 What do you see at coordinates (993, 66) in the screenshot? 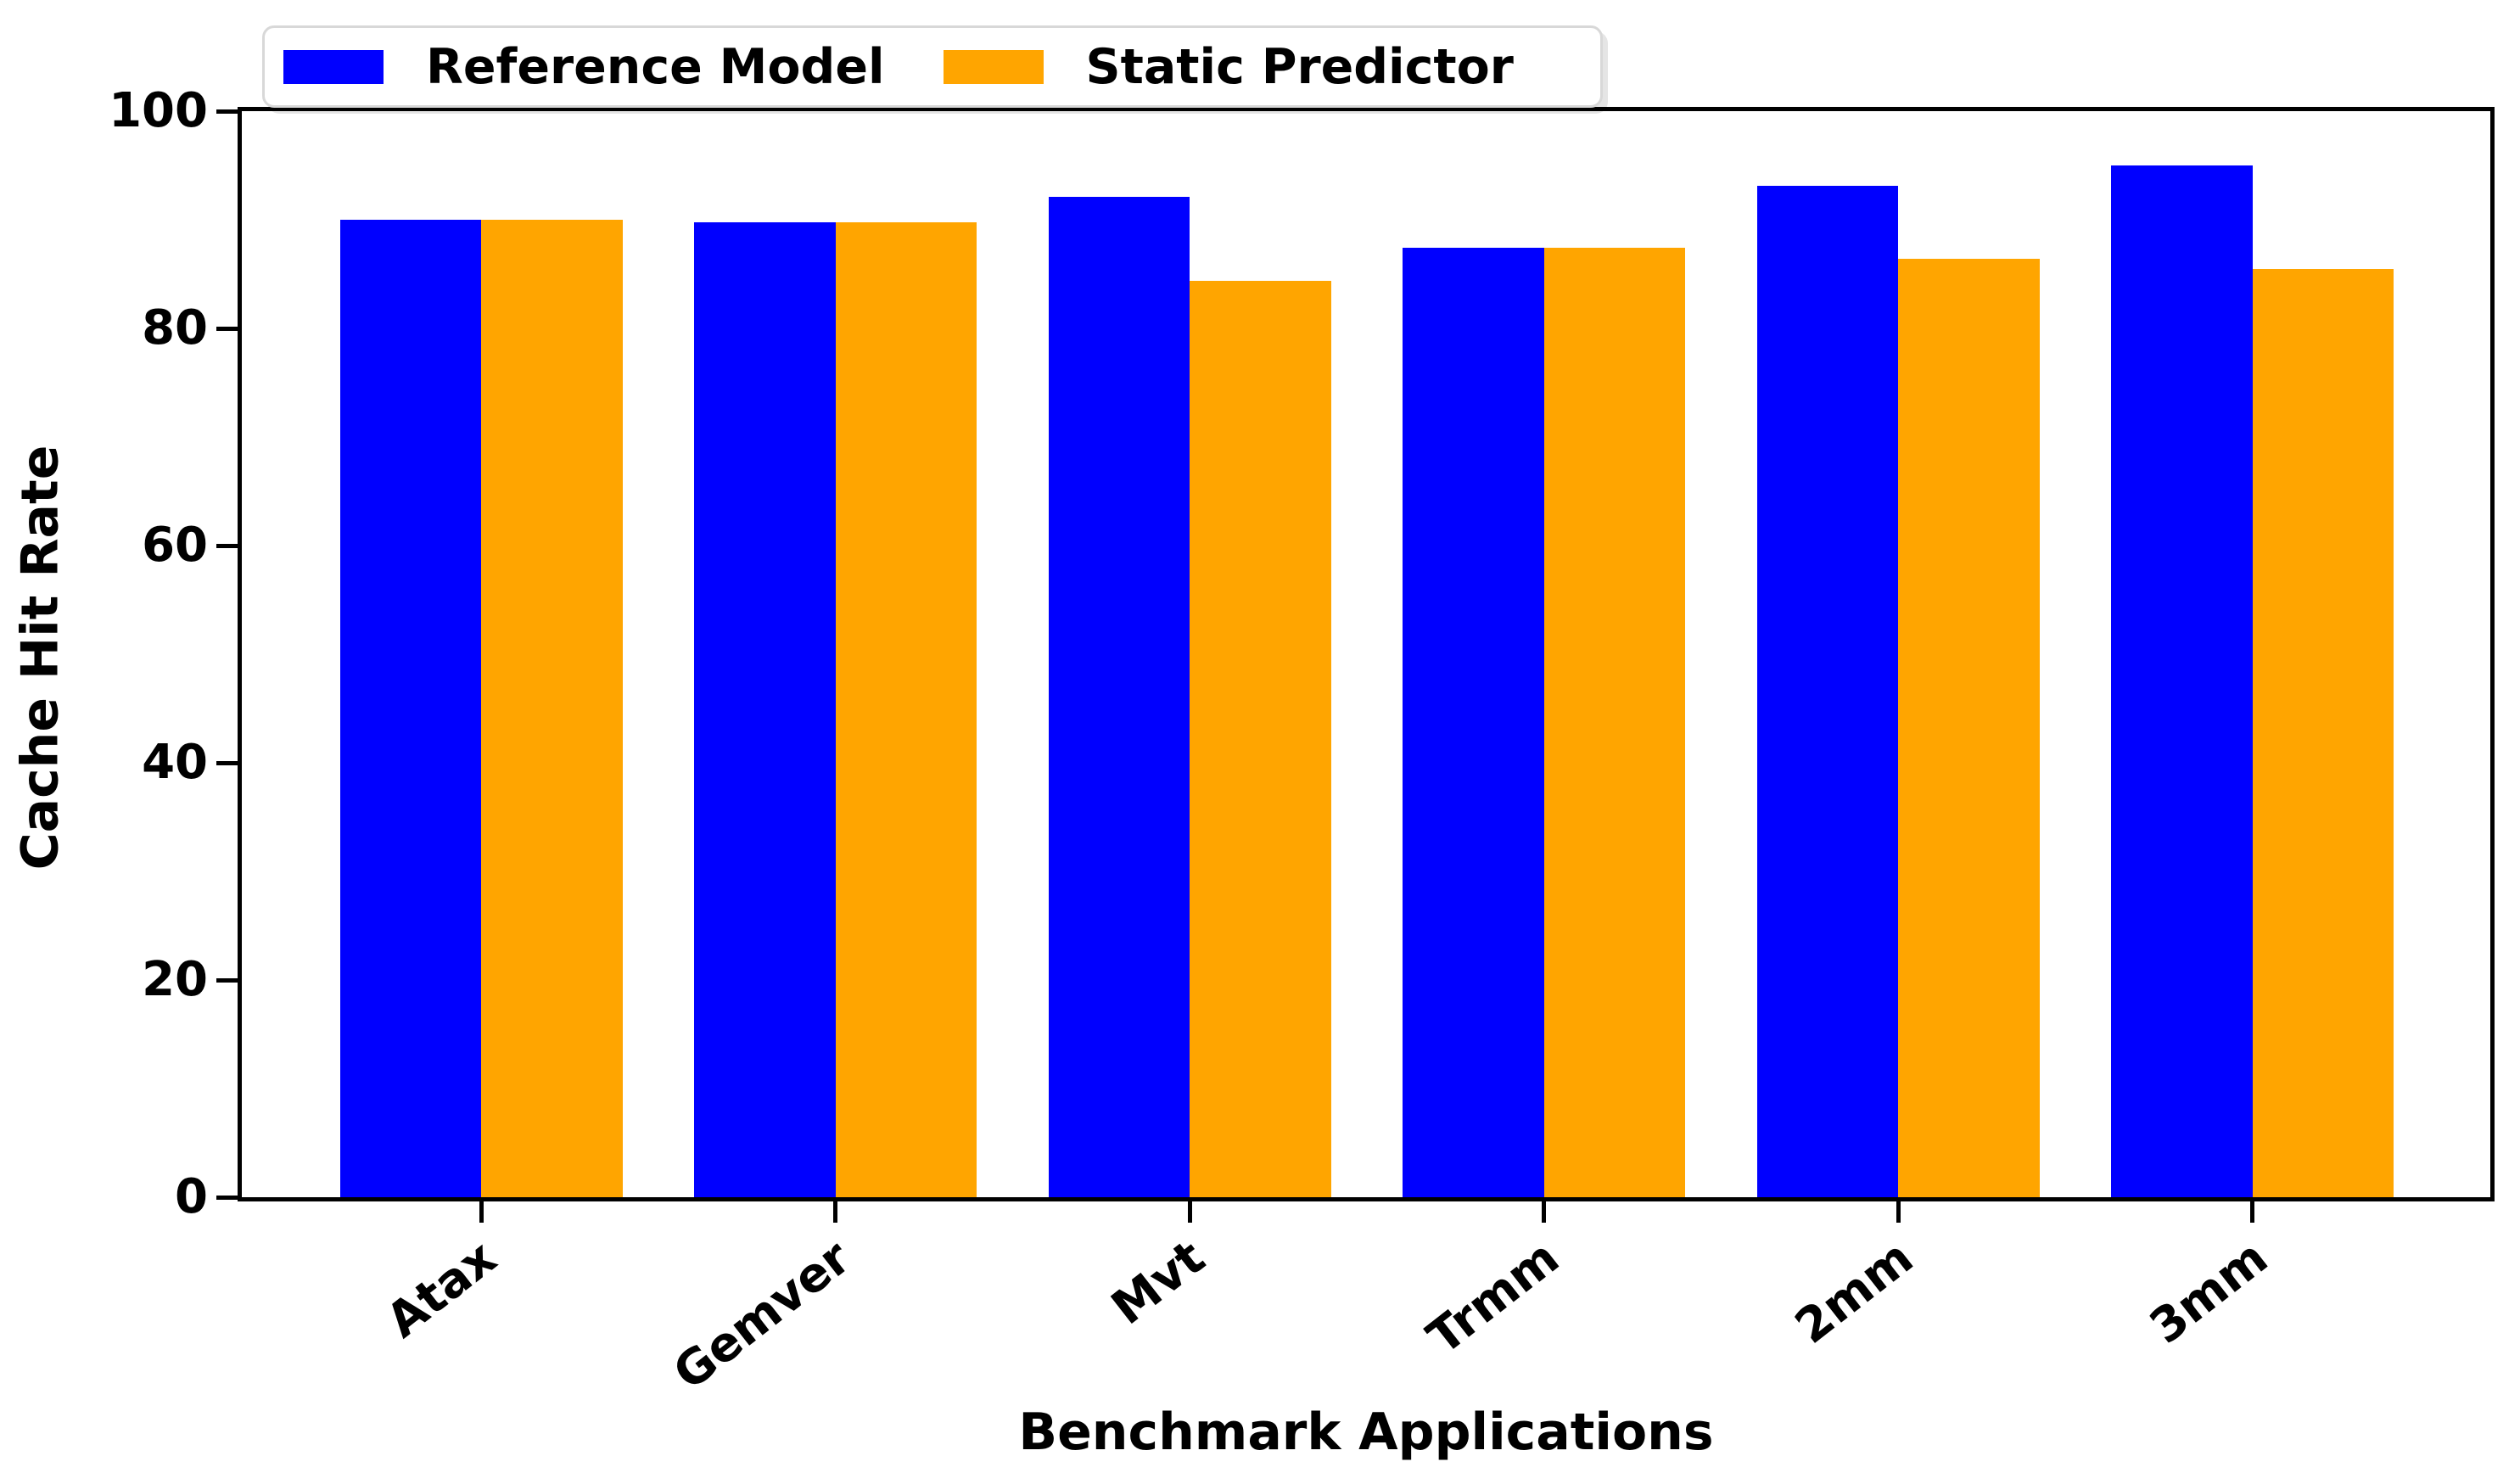
I see `legend-swatch-static-predictor` at bounding box center [993, 66].